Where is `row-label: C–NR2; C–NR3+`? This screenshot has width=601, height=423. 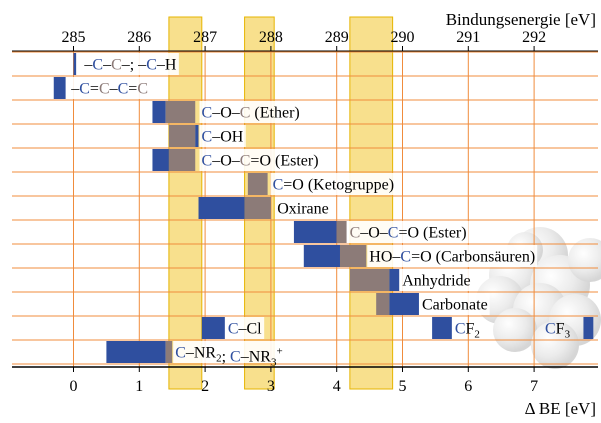 row-label: C–NR2; C–NR3+ is located at coordinates (228, 357).